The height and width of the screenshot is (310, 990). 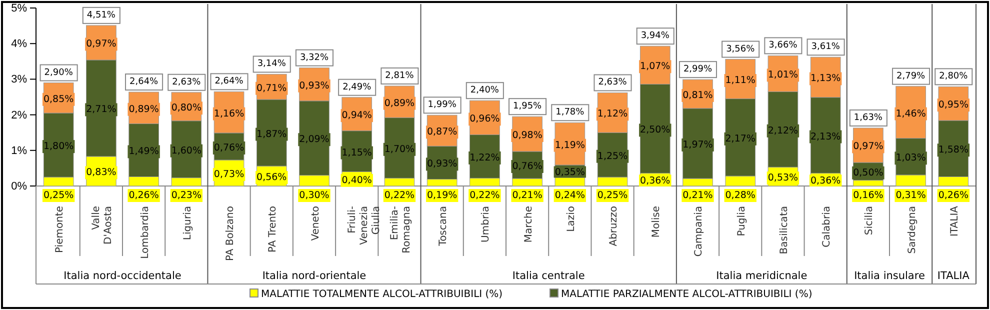 What do you see at coordinates (827, 227) in the screenshot?
I see `x-tick-label: Calabria` at bounding box center [827, 227].